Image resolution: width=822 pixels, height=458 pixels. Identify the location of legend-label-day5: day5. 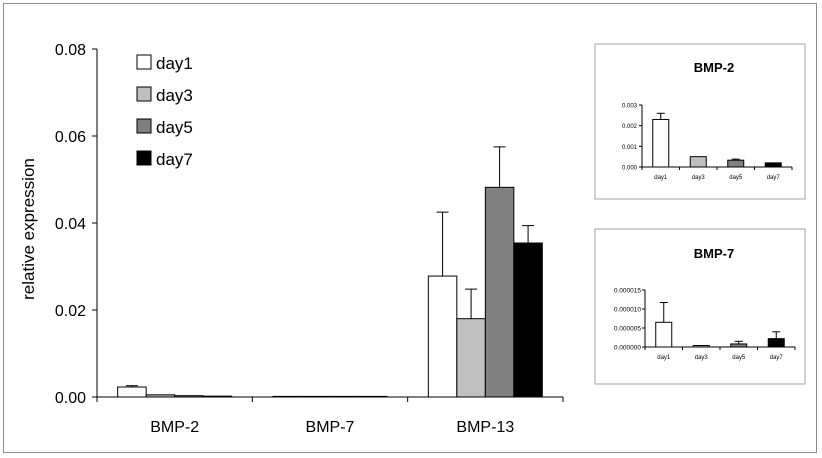
(174, 127).